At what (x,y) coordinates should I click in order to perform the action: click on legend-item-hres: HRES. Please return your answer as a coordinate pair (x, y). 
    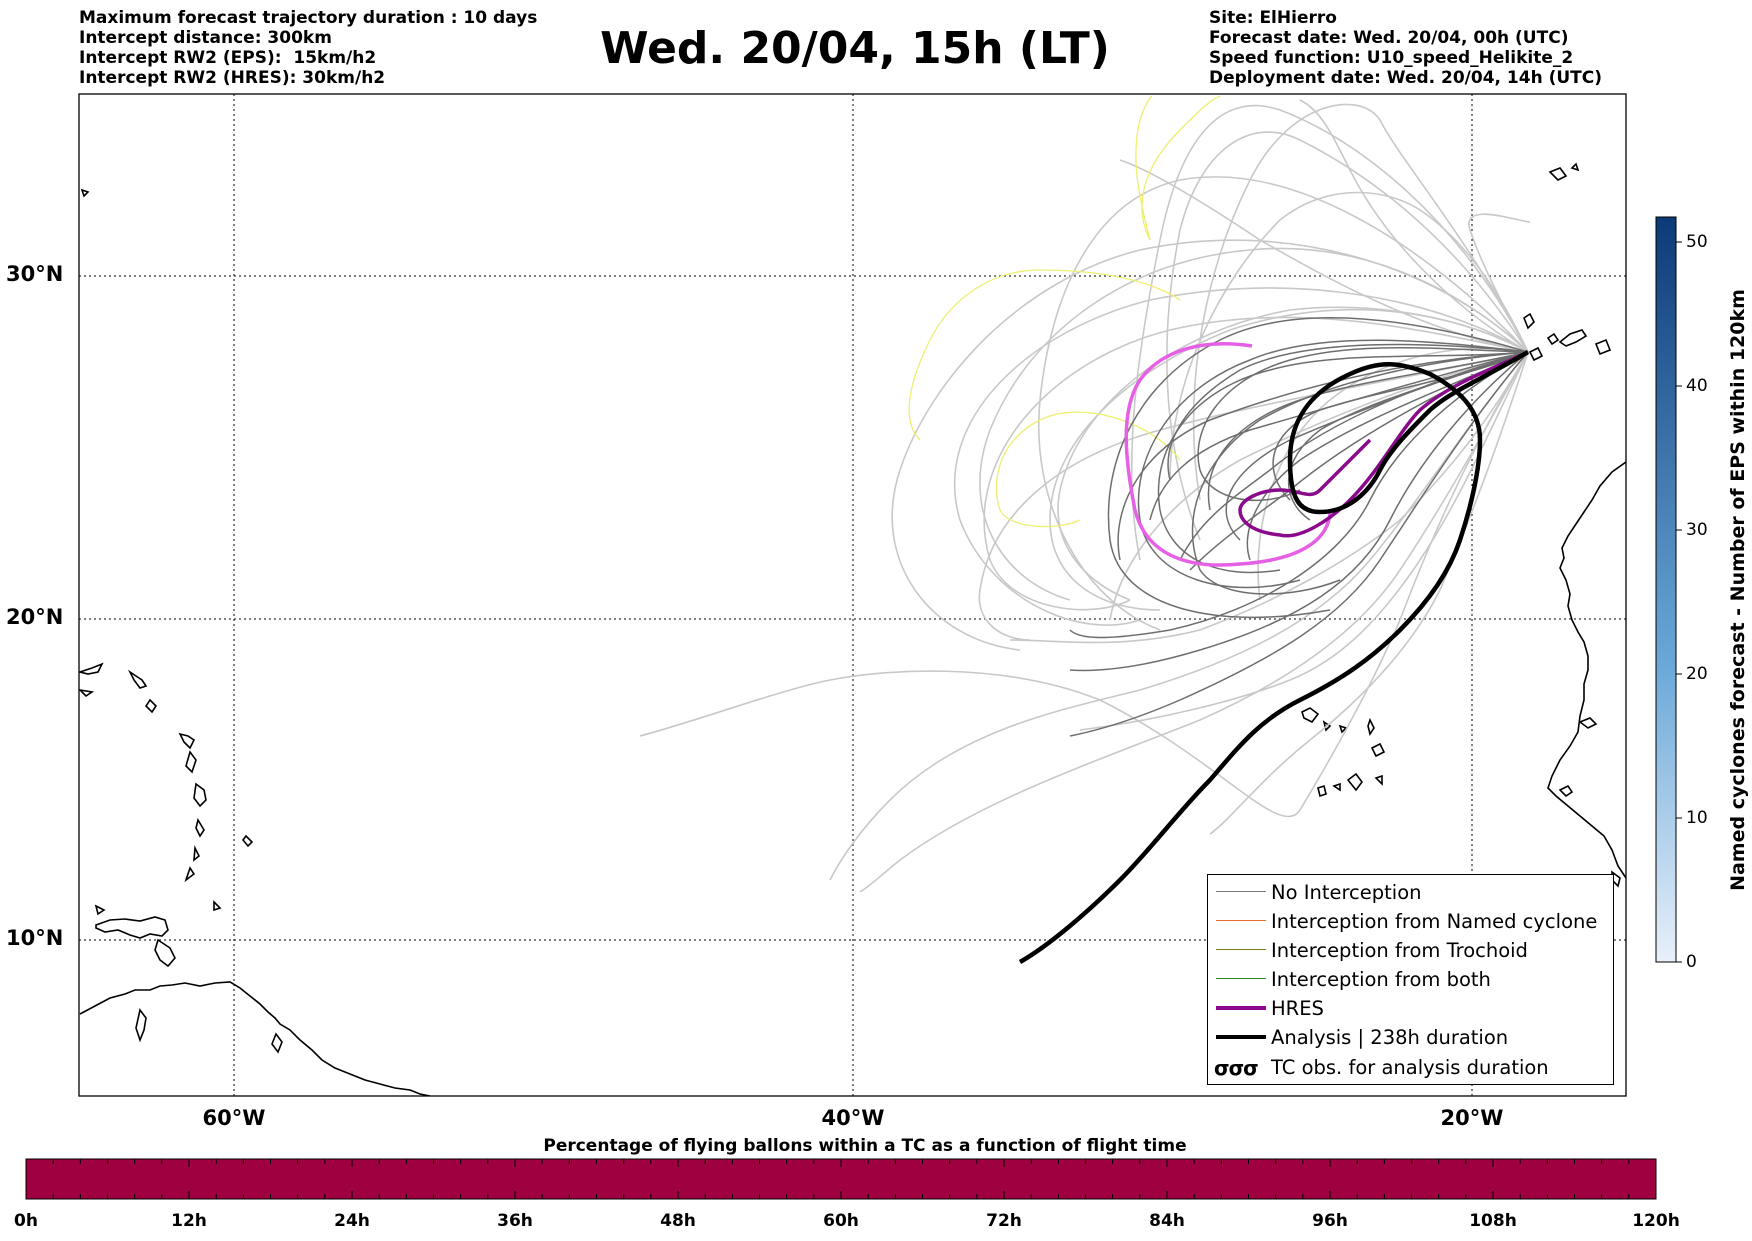
    Looking at the image, I should click on (1410, 1009).